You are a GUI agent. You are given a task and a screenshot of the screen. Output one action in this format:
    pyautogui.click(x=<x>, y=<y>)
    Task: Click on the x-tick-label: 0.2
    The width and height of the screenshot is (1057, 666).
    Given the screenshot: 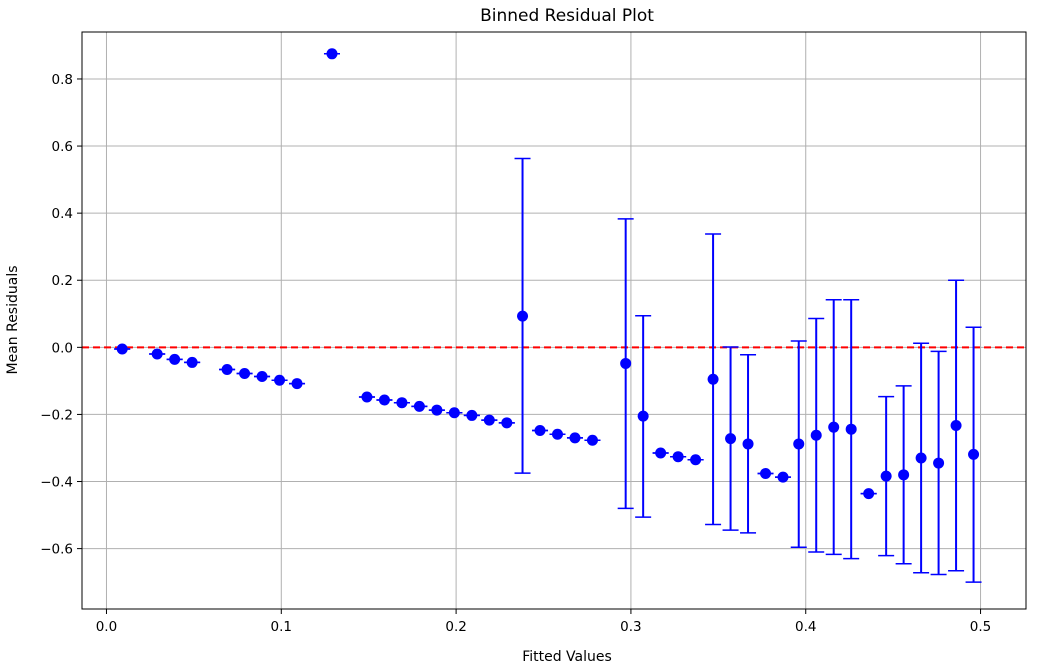 What is the action you would take?
    pyautogui.click(x=455, y=627)
    